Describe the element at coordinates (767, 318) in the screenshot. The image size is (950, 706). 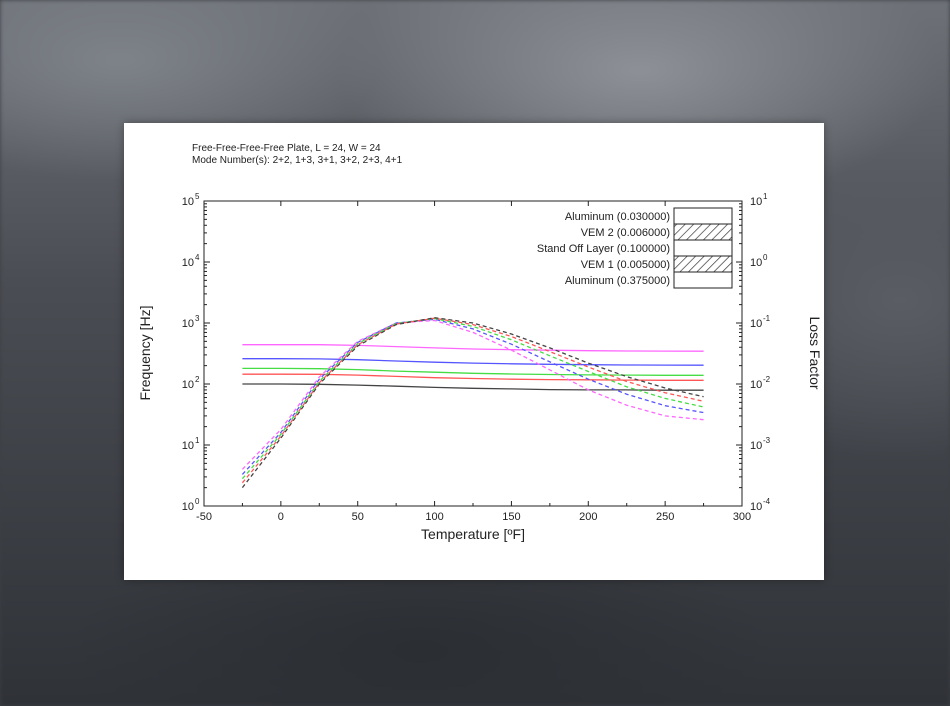
I see `y2-tick-exponent: -1` at that location.